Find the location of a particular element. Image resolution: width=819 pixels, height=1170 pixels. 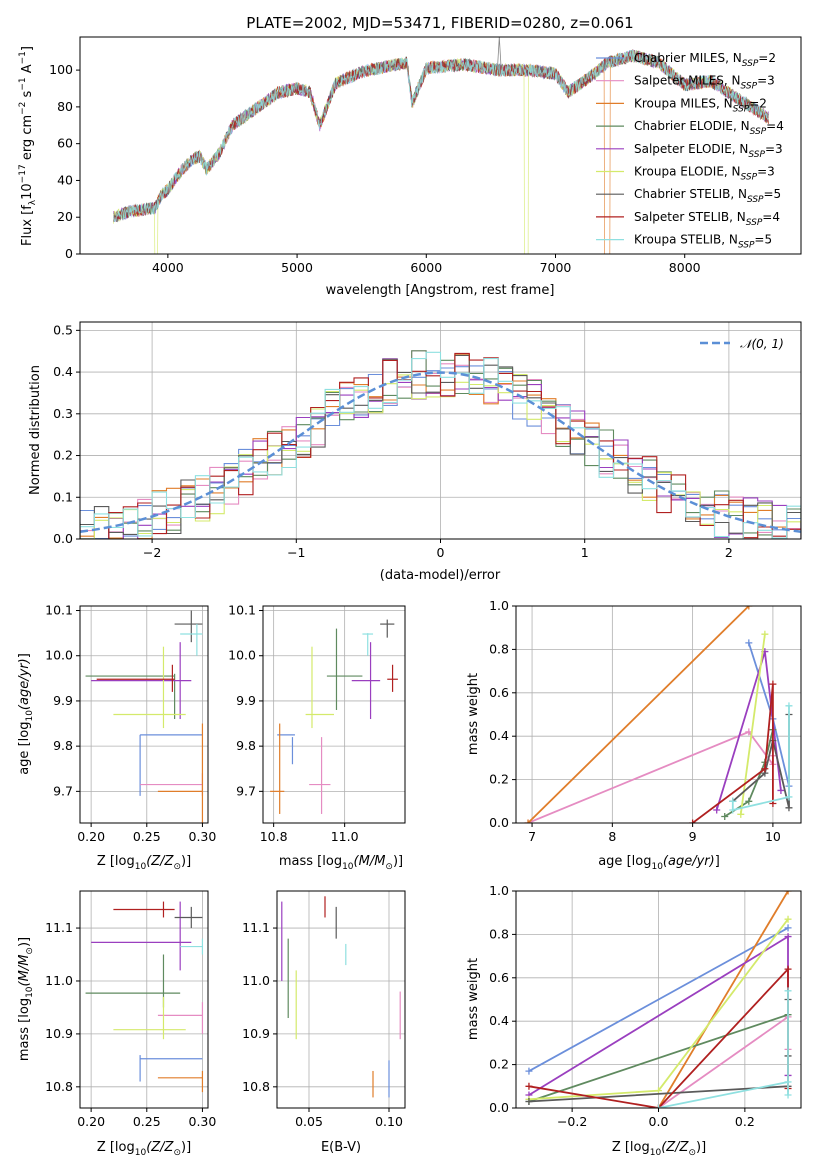

histogram-legend: 𝒩(0, 1) is located at coordinates (742, 344).